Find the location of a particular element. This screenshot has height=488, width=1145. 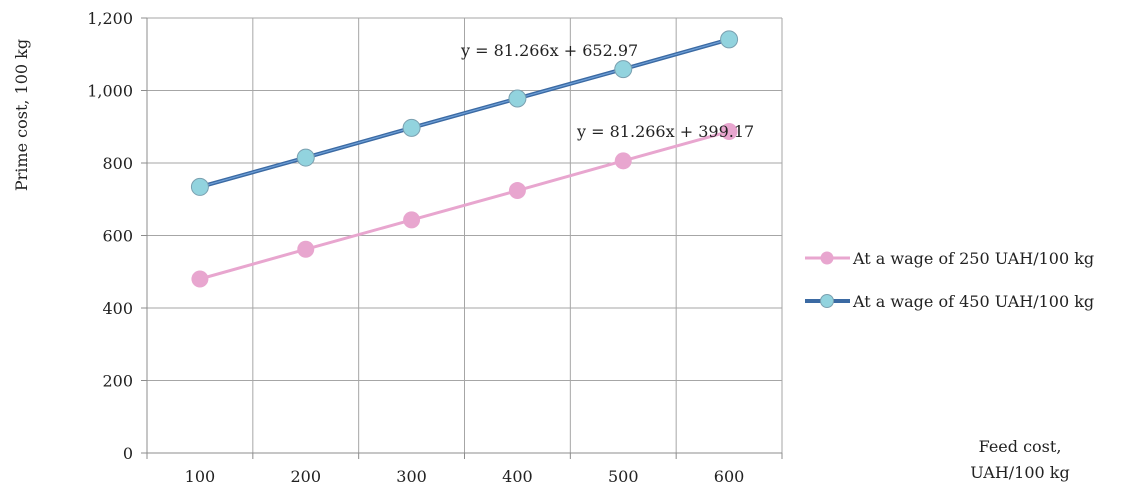

y-tick-label: 1,000 is located at coordinates (110, 91).